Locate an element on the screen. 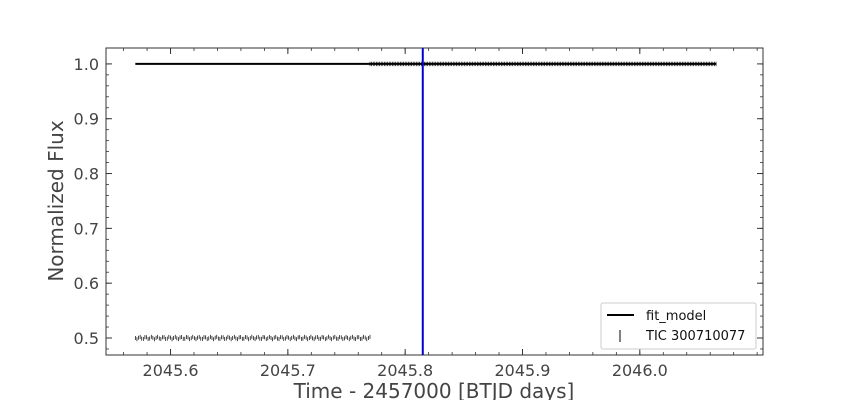 This screenshot has width=848, height=400. x-tick-label: 2045.6 is located at coordinates (171, 370).